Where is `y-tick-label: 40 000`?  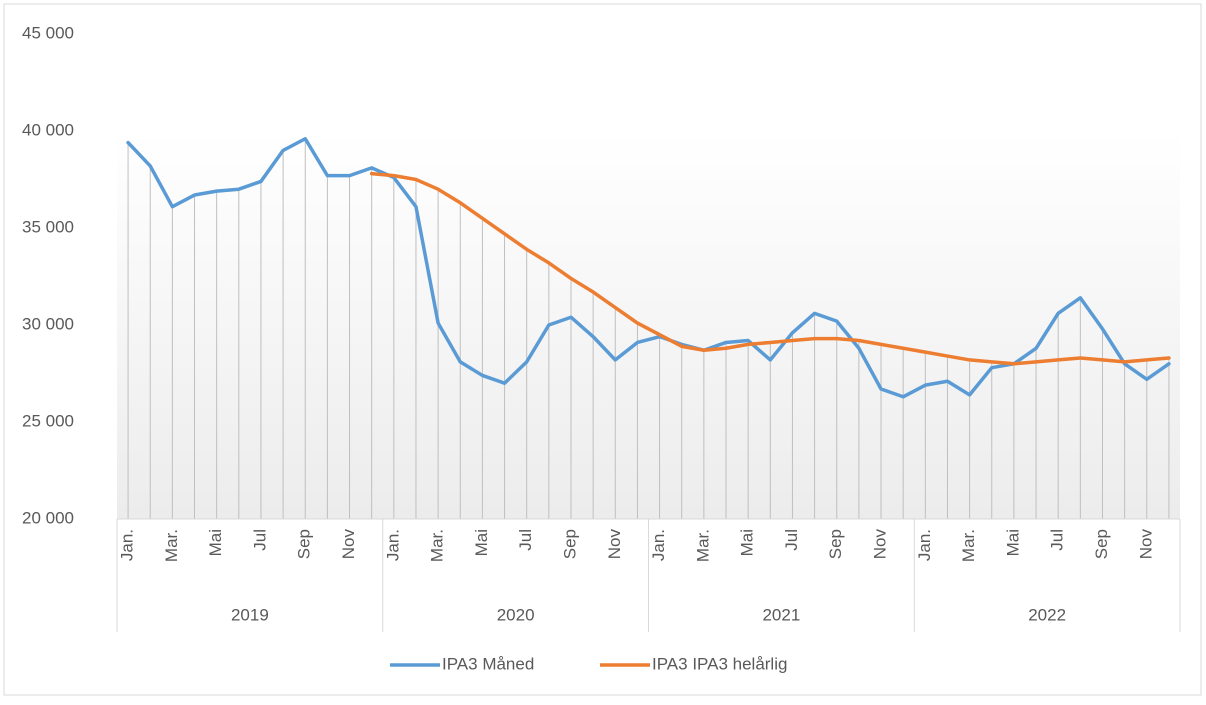
y-tick-label: 40 000 is located at coordinates (48, 129).